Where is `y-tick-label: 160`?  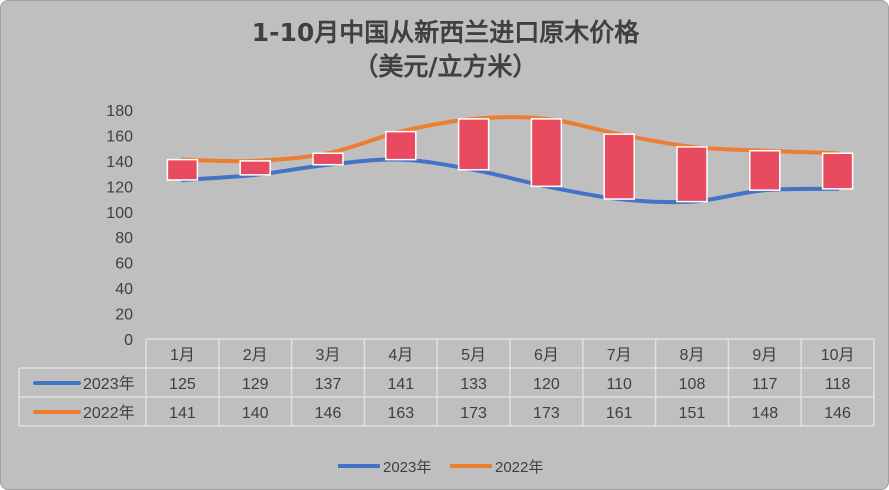
y-tick-label: 160 is located at coordinates (119, 136).